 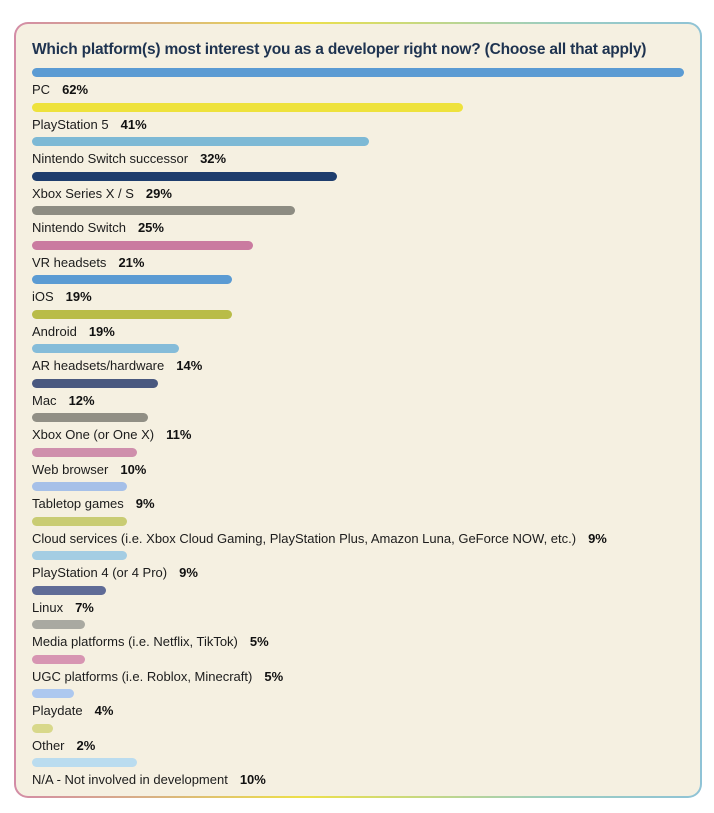 I want to click on bar-label: Media platforms (i.e. Netflix, TikTok) 5%, so click(x=358, y=642).